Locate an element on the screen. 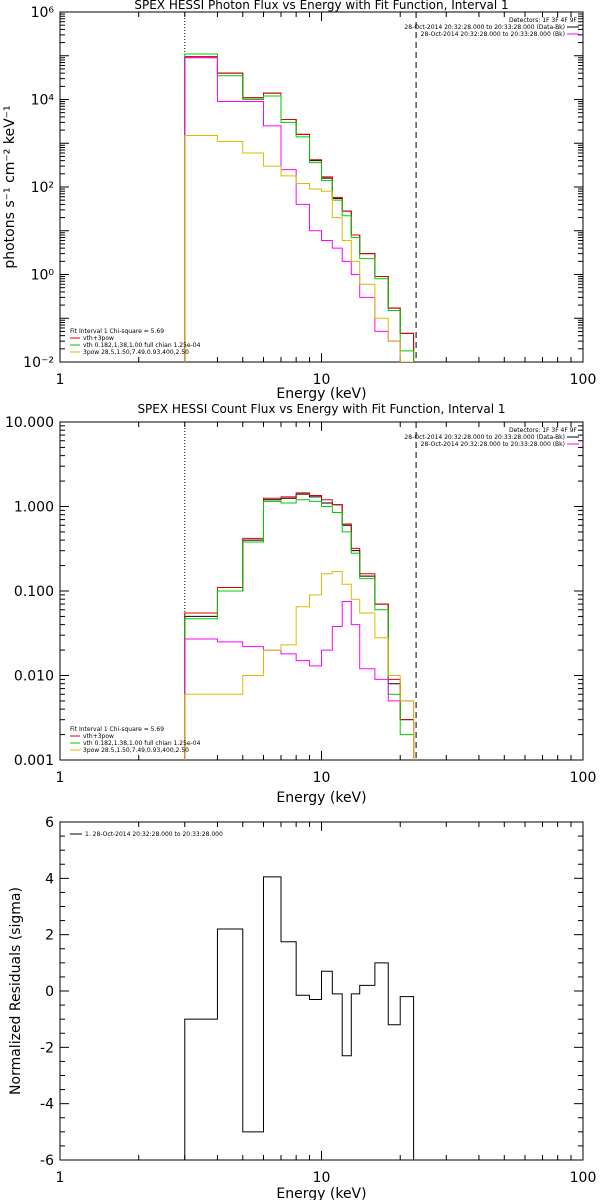 This screenshot has height=1200, width=600. y-tick-label: 0 is located at coordinates (49, 992).